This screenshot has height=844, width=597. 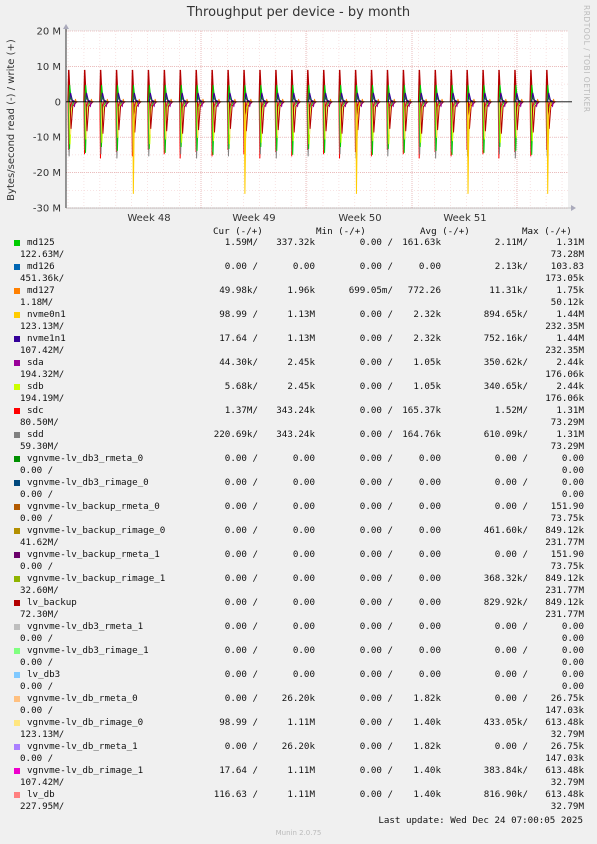 What do you see at coordinates (570, 290) in the screenshot?
I see `legend-avg-write: 1.75k` at bounding box center [570, 290].